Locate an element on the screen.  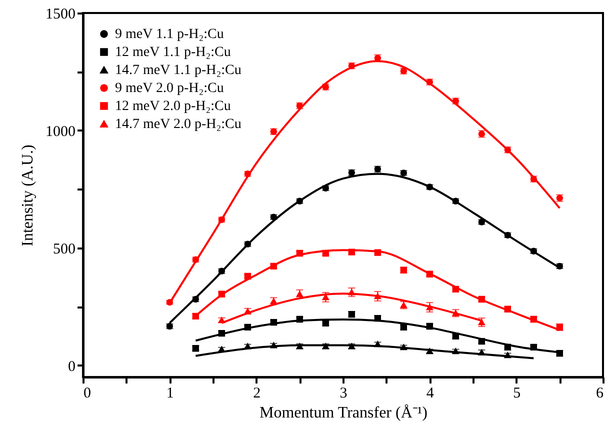
y-tick-label: 1500 is located at coordinates (61, 14).